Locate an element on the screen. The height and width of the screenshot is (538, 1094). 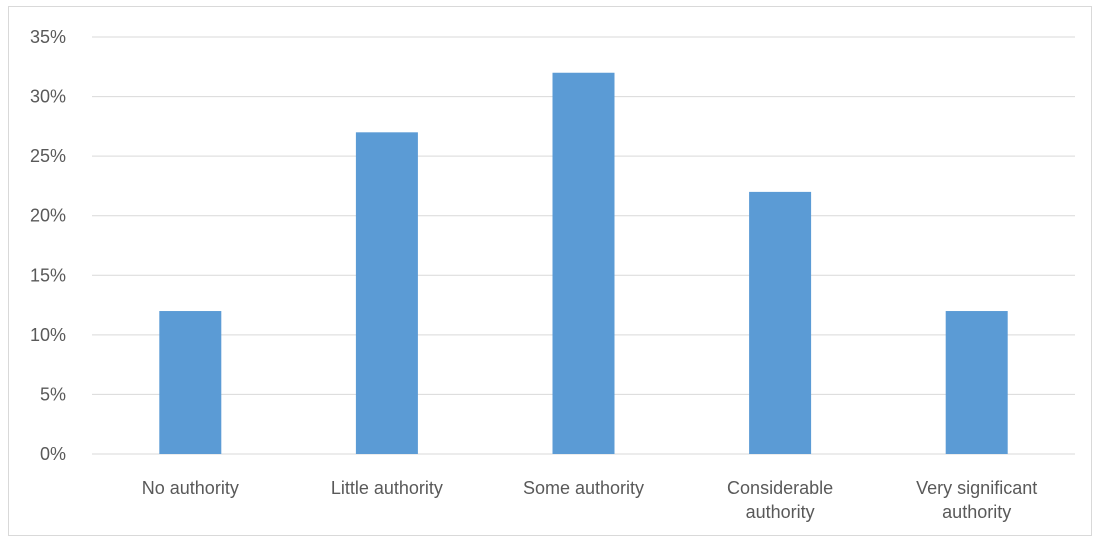
y-tick-label-2: 10% is located at coordinates (48, 335).